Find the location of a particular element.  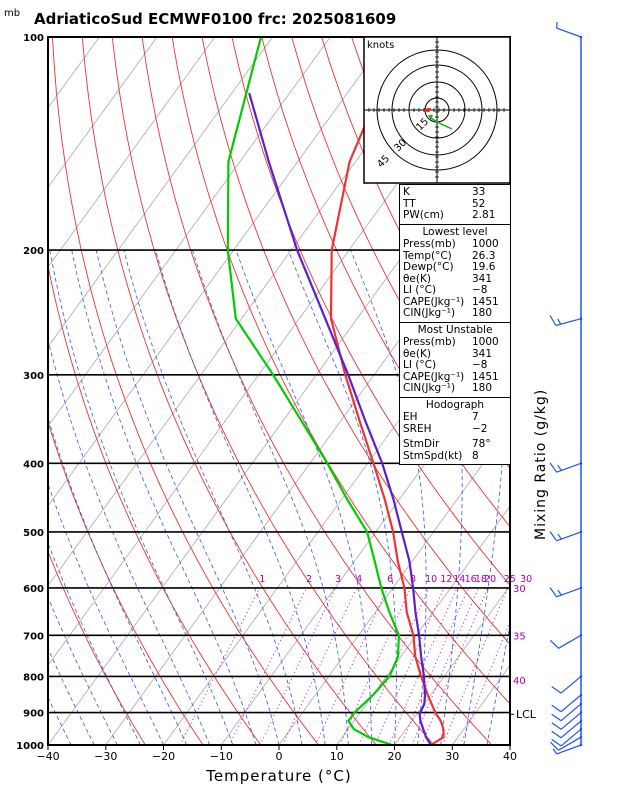

mixing-ratio-label: 14 is located at coordinates (459, 579).